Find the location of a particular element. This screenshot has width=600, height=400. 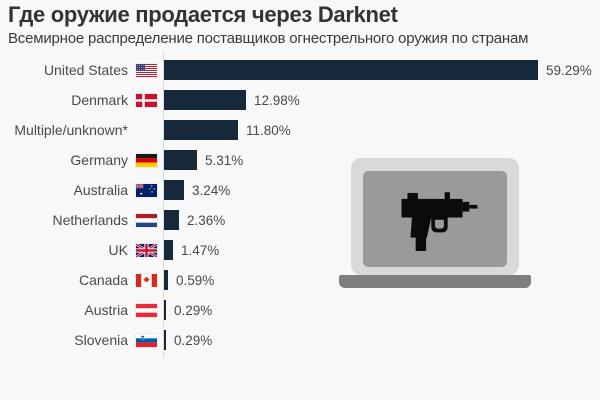

laptop-body is located at coordinates (435, 216).